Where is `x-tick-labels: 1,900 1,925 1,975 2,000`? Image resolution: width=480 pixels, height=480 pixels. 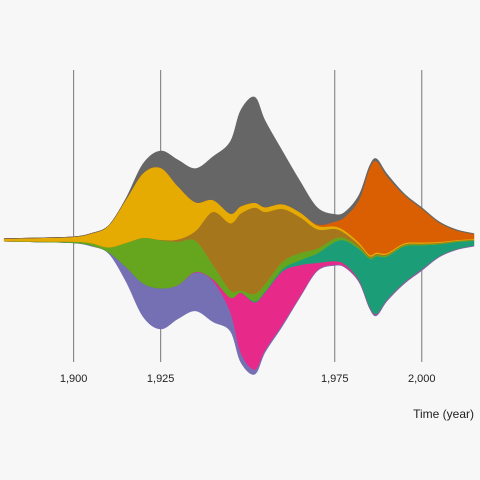 x-tick-labels: 1,900 1,925 1,975 2,000 is located at coordinates (248, 379).